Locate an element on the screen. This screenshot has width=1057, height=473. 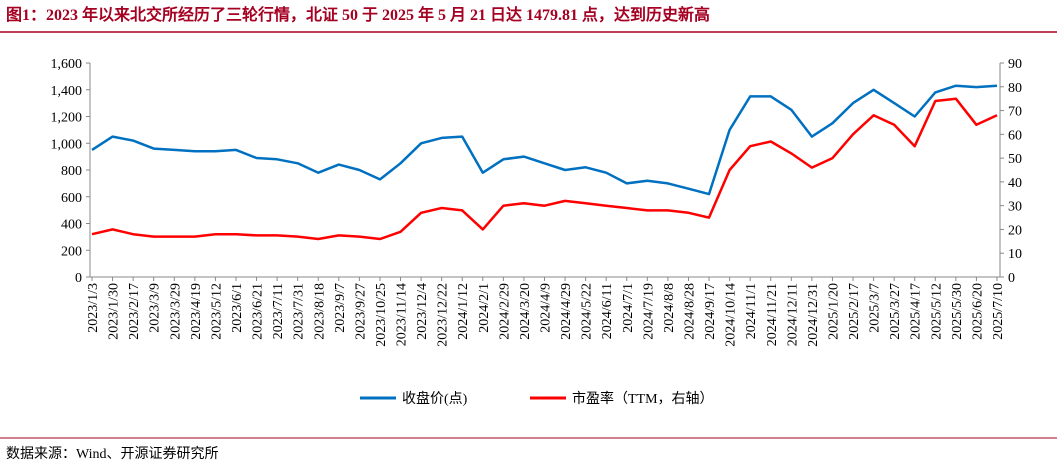
y2-tick-label: 90 is located at coordinates (1015, 64).